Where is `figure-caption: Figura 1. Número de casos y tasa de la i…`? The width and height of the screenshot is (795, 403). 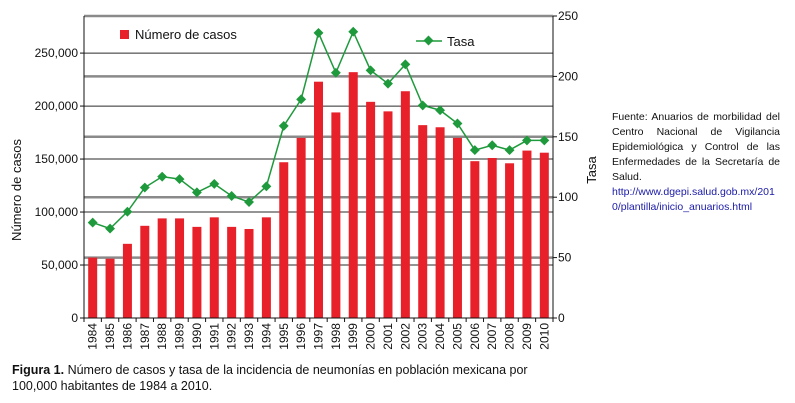
figure-caption: Figura 1. Número de casos y tasa de la i… is located at coordinates (292, 378).